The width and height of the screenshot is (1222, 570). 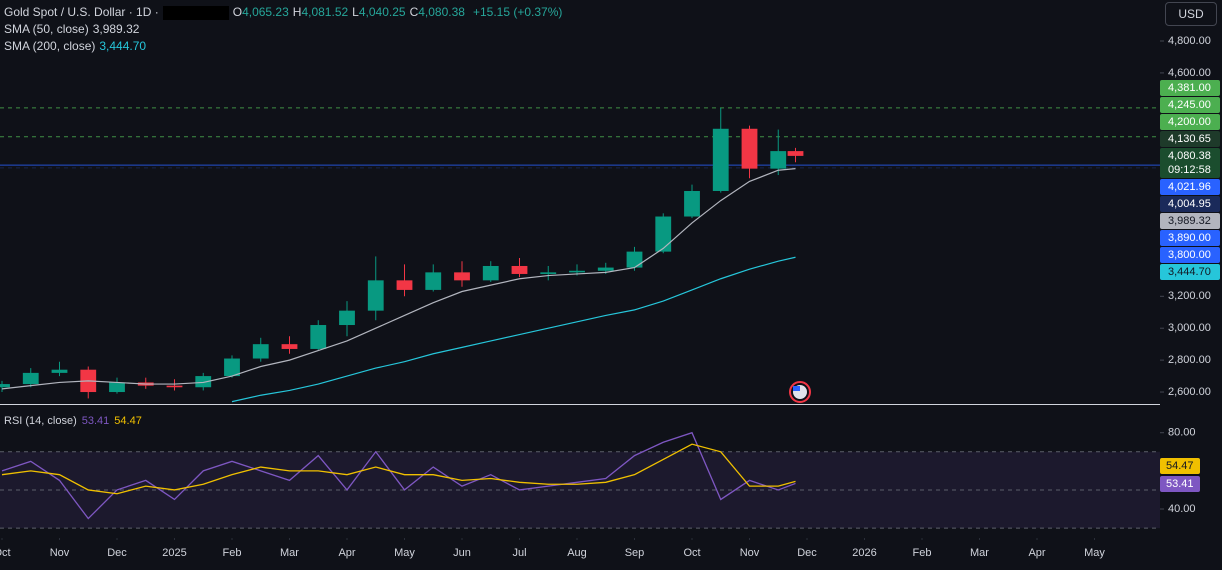 I want to click on price-badge-label: 4,130.65, so click(x=1189, y=139).